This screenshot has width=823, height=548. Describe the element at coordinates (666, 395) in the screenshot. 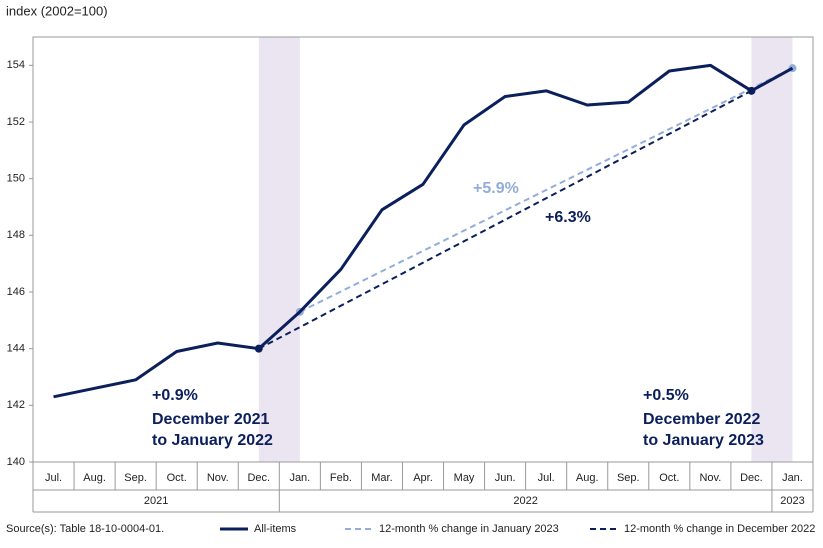

I see `annotation: +0.5%` at that location.